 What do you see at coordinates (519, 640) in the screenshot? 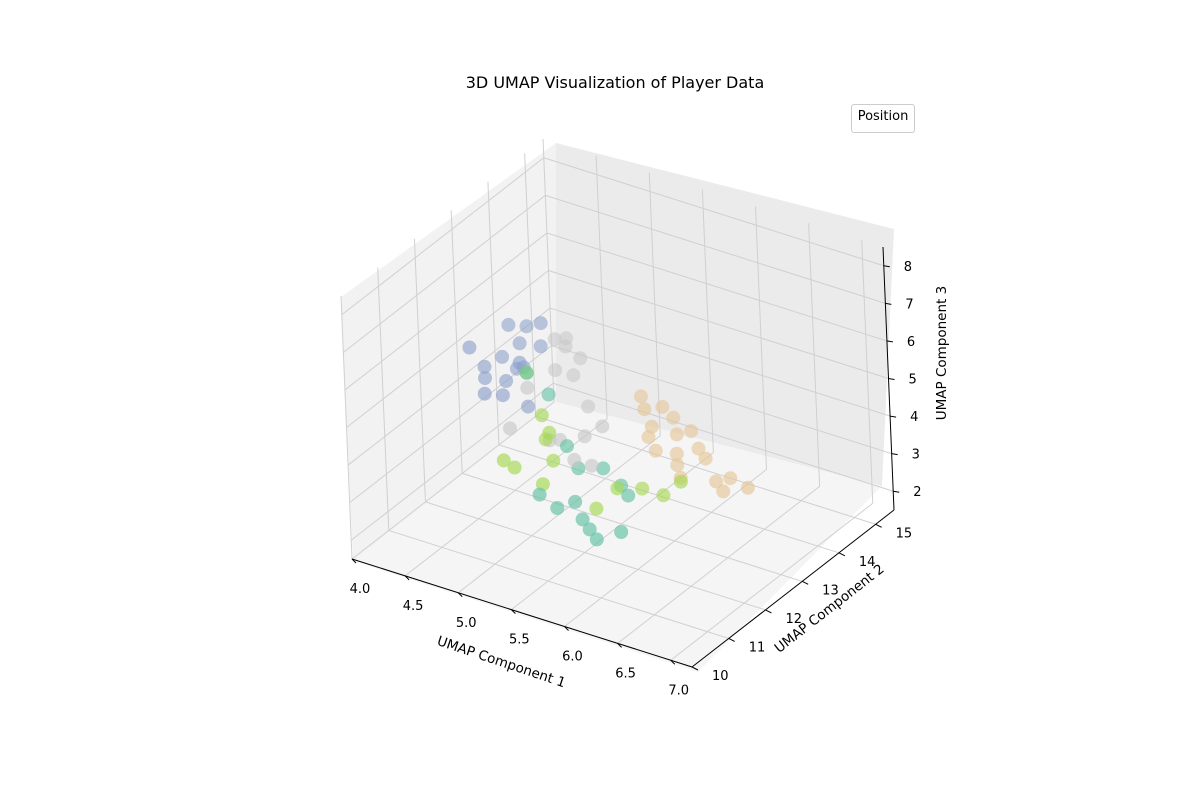
I see `x-tick-label: 5.5` at bounding box center [519, 640].